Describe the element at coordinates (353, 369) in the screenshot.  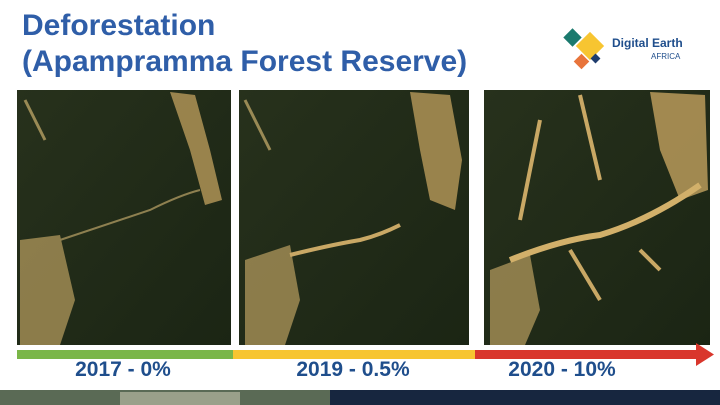
I see `panel-label: 2019 - 0.5%` at that location.